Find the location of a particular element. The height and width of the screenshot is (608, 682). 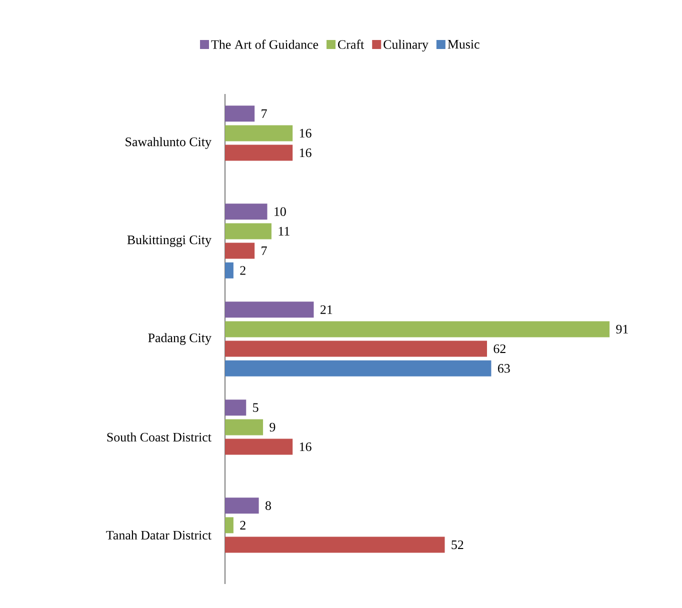

data-label: 11 is located at coordinates (284, 231).